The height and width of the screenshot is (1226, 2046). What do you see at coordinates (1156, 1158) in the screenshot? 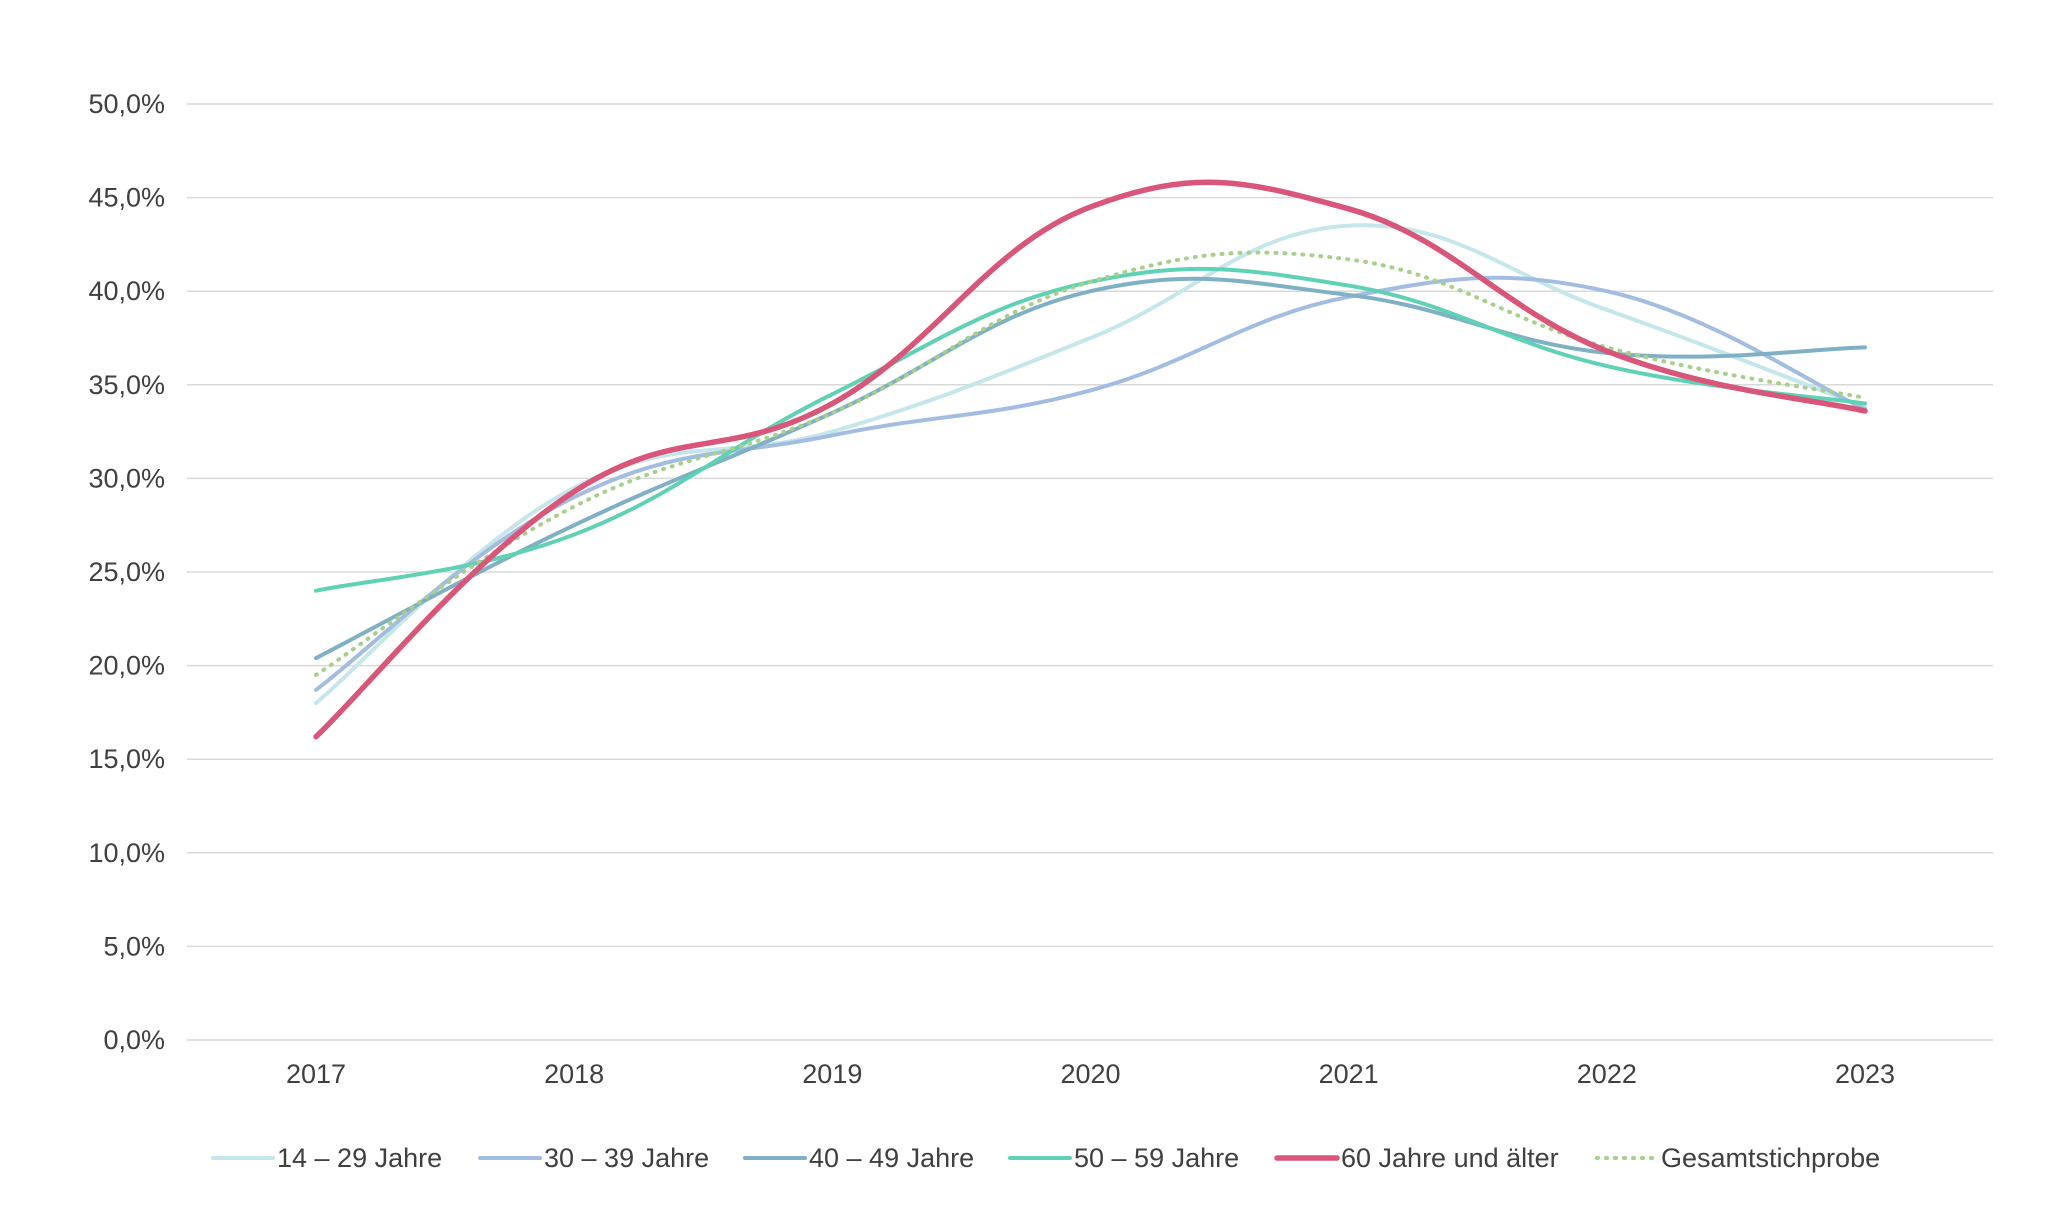
I see `legend-label: 50 – 59 Jahre` at bounding box center [1156, 1158].